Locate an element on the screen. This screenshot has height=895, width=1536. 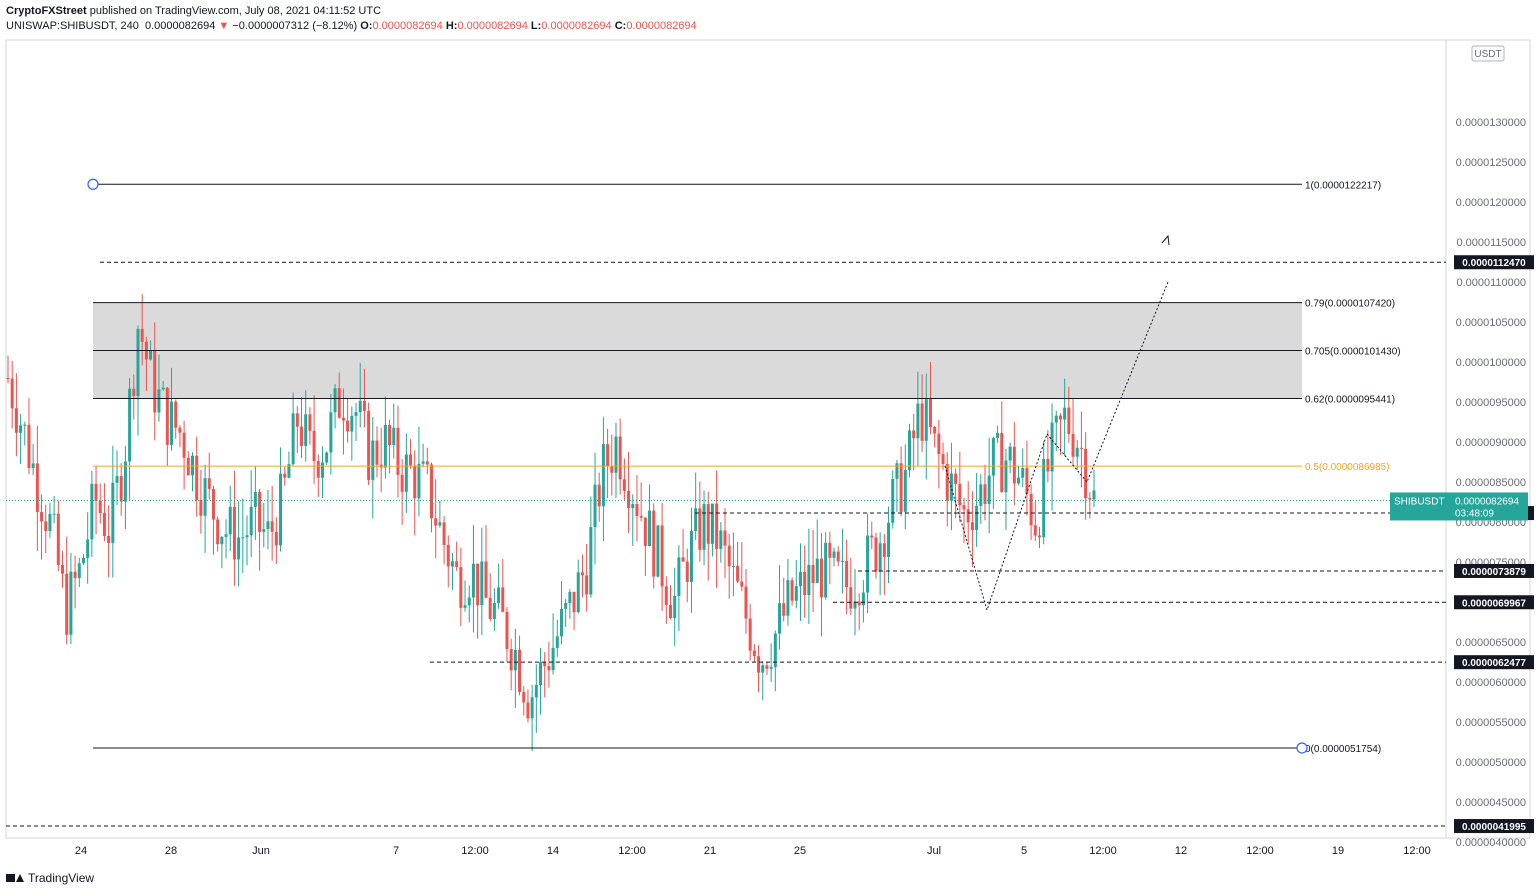
fib-level-label: 0.62(0.0000095441) is located at coordinates (1350, 399).